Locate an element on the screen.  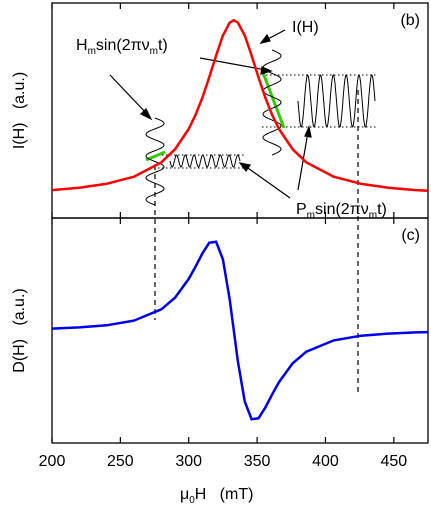
annotation: Hmsin(2πνmt) is located at coordinates (122, 46).